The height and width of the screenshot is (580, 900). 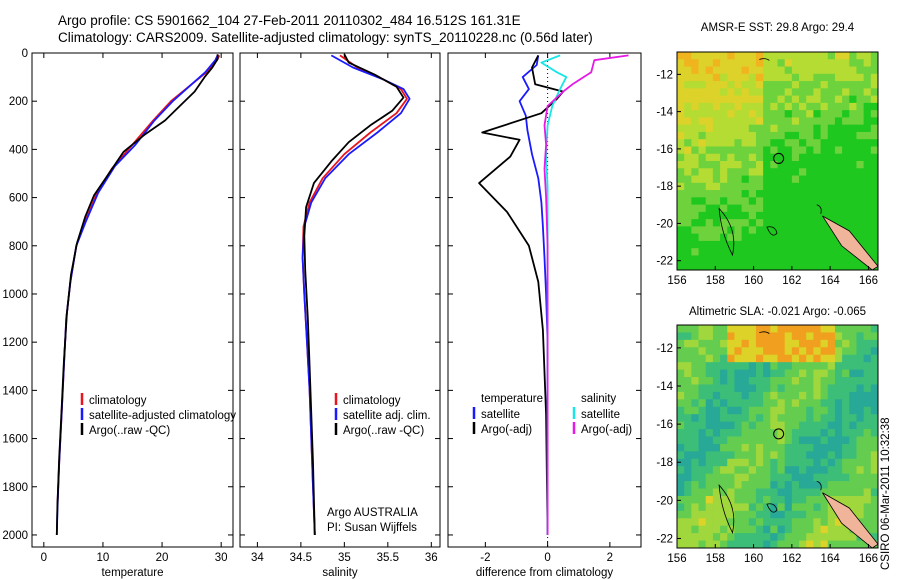 I want to click on x-axis-label: temperature, so click(x=132, y=573).